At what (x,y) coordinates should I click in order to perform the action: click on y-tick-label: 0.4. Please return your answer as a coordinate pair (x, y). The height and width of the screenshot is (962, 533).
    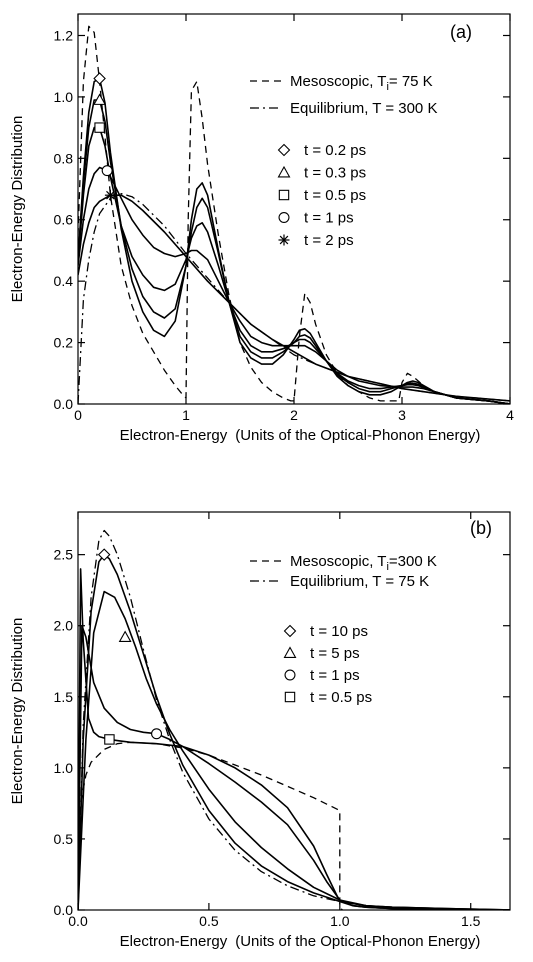
    Looking at the image, I should click on (64, 281).